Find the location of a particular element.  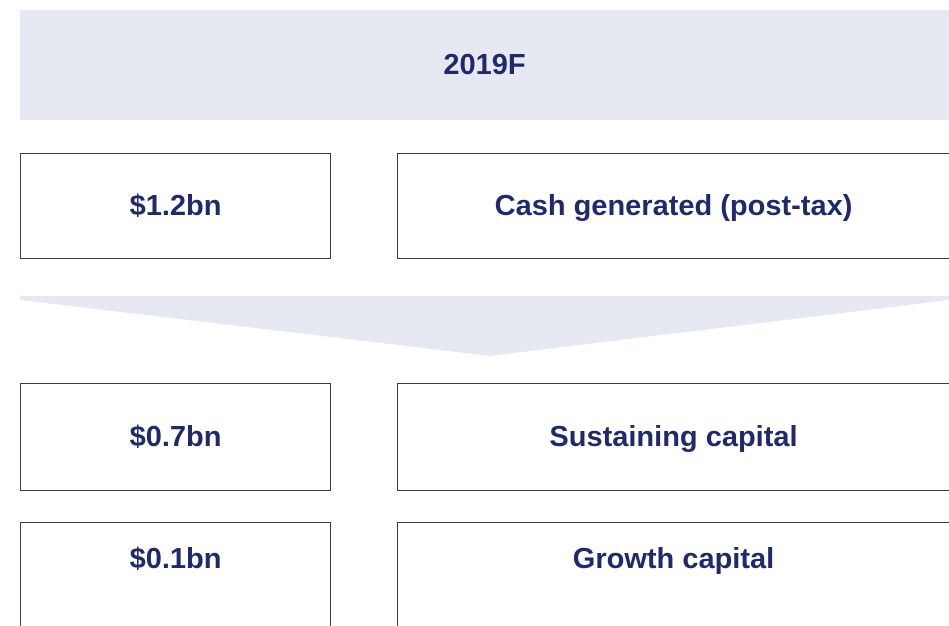

amount-box: $0.7bn is located at coordinates (175, 437).